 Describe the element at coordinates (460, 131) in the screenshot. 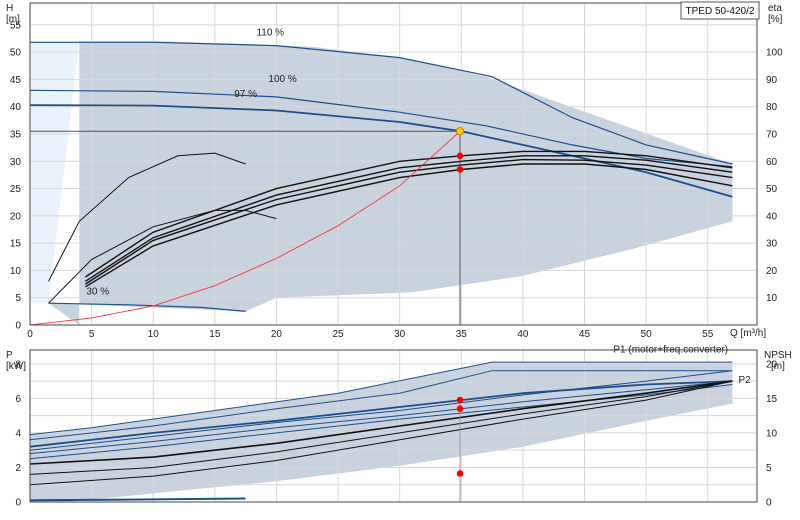

I see `duty-point-marker` at that location.